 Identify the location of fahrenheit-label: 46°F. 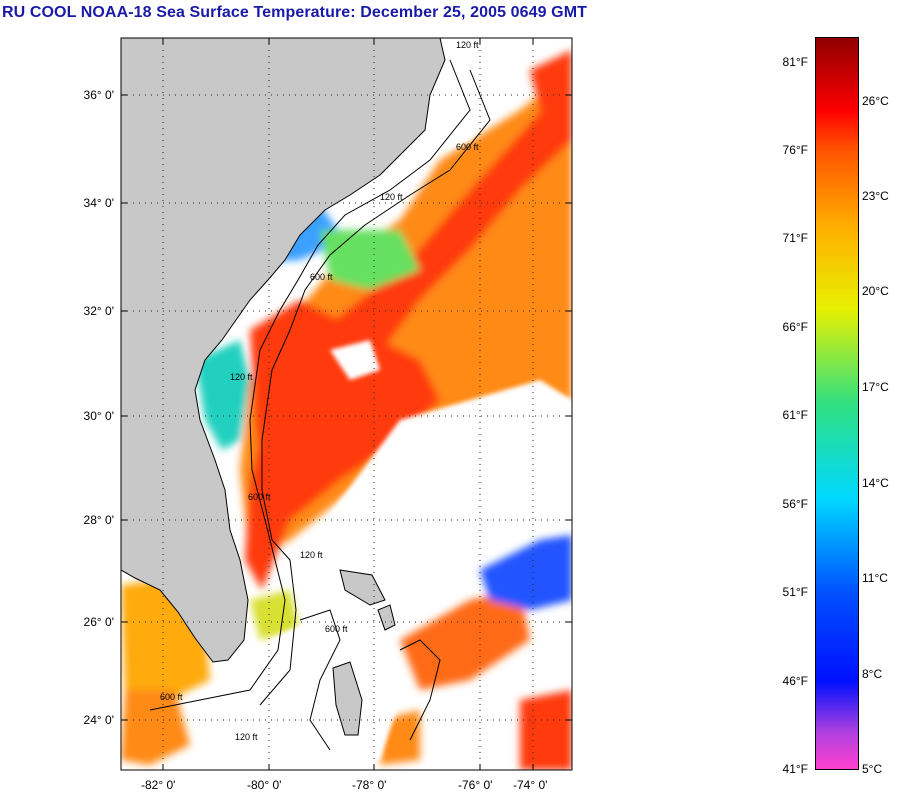
(795, 681).